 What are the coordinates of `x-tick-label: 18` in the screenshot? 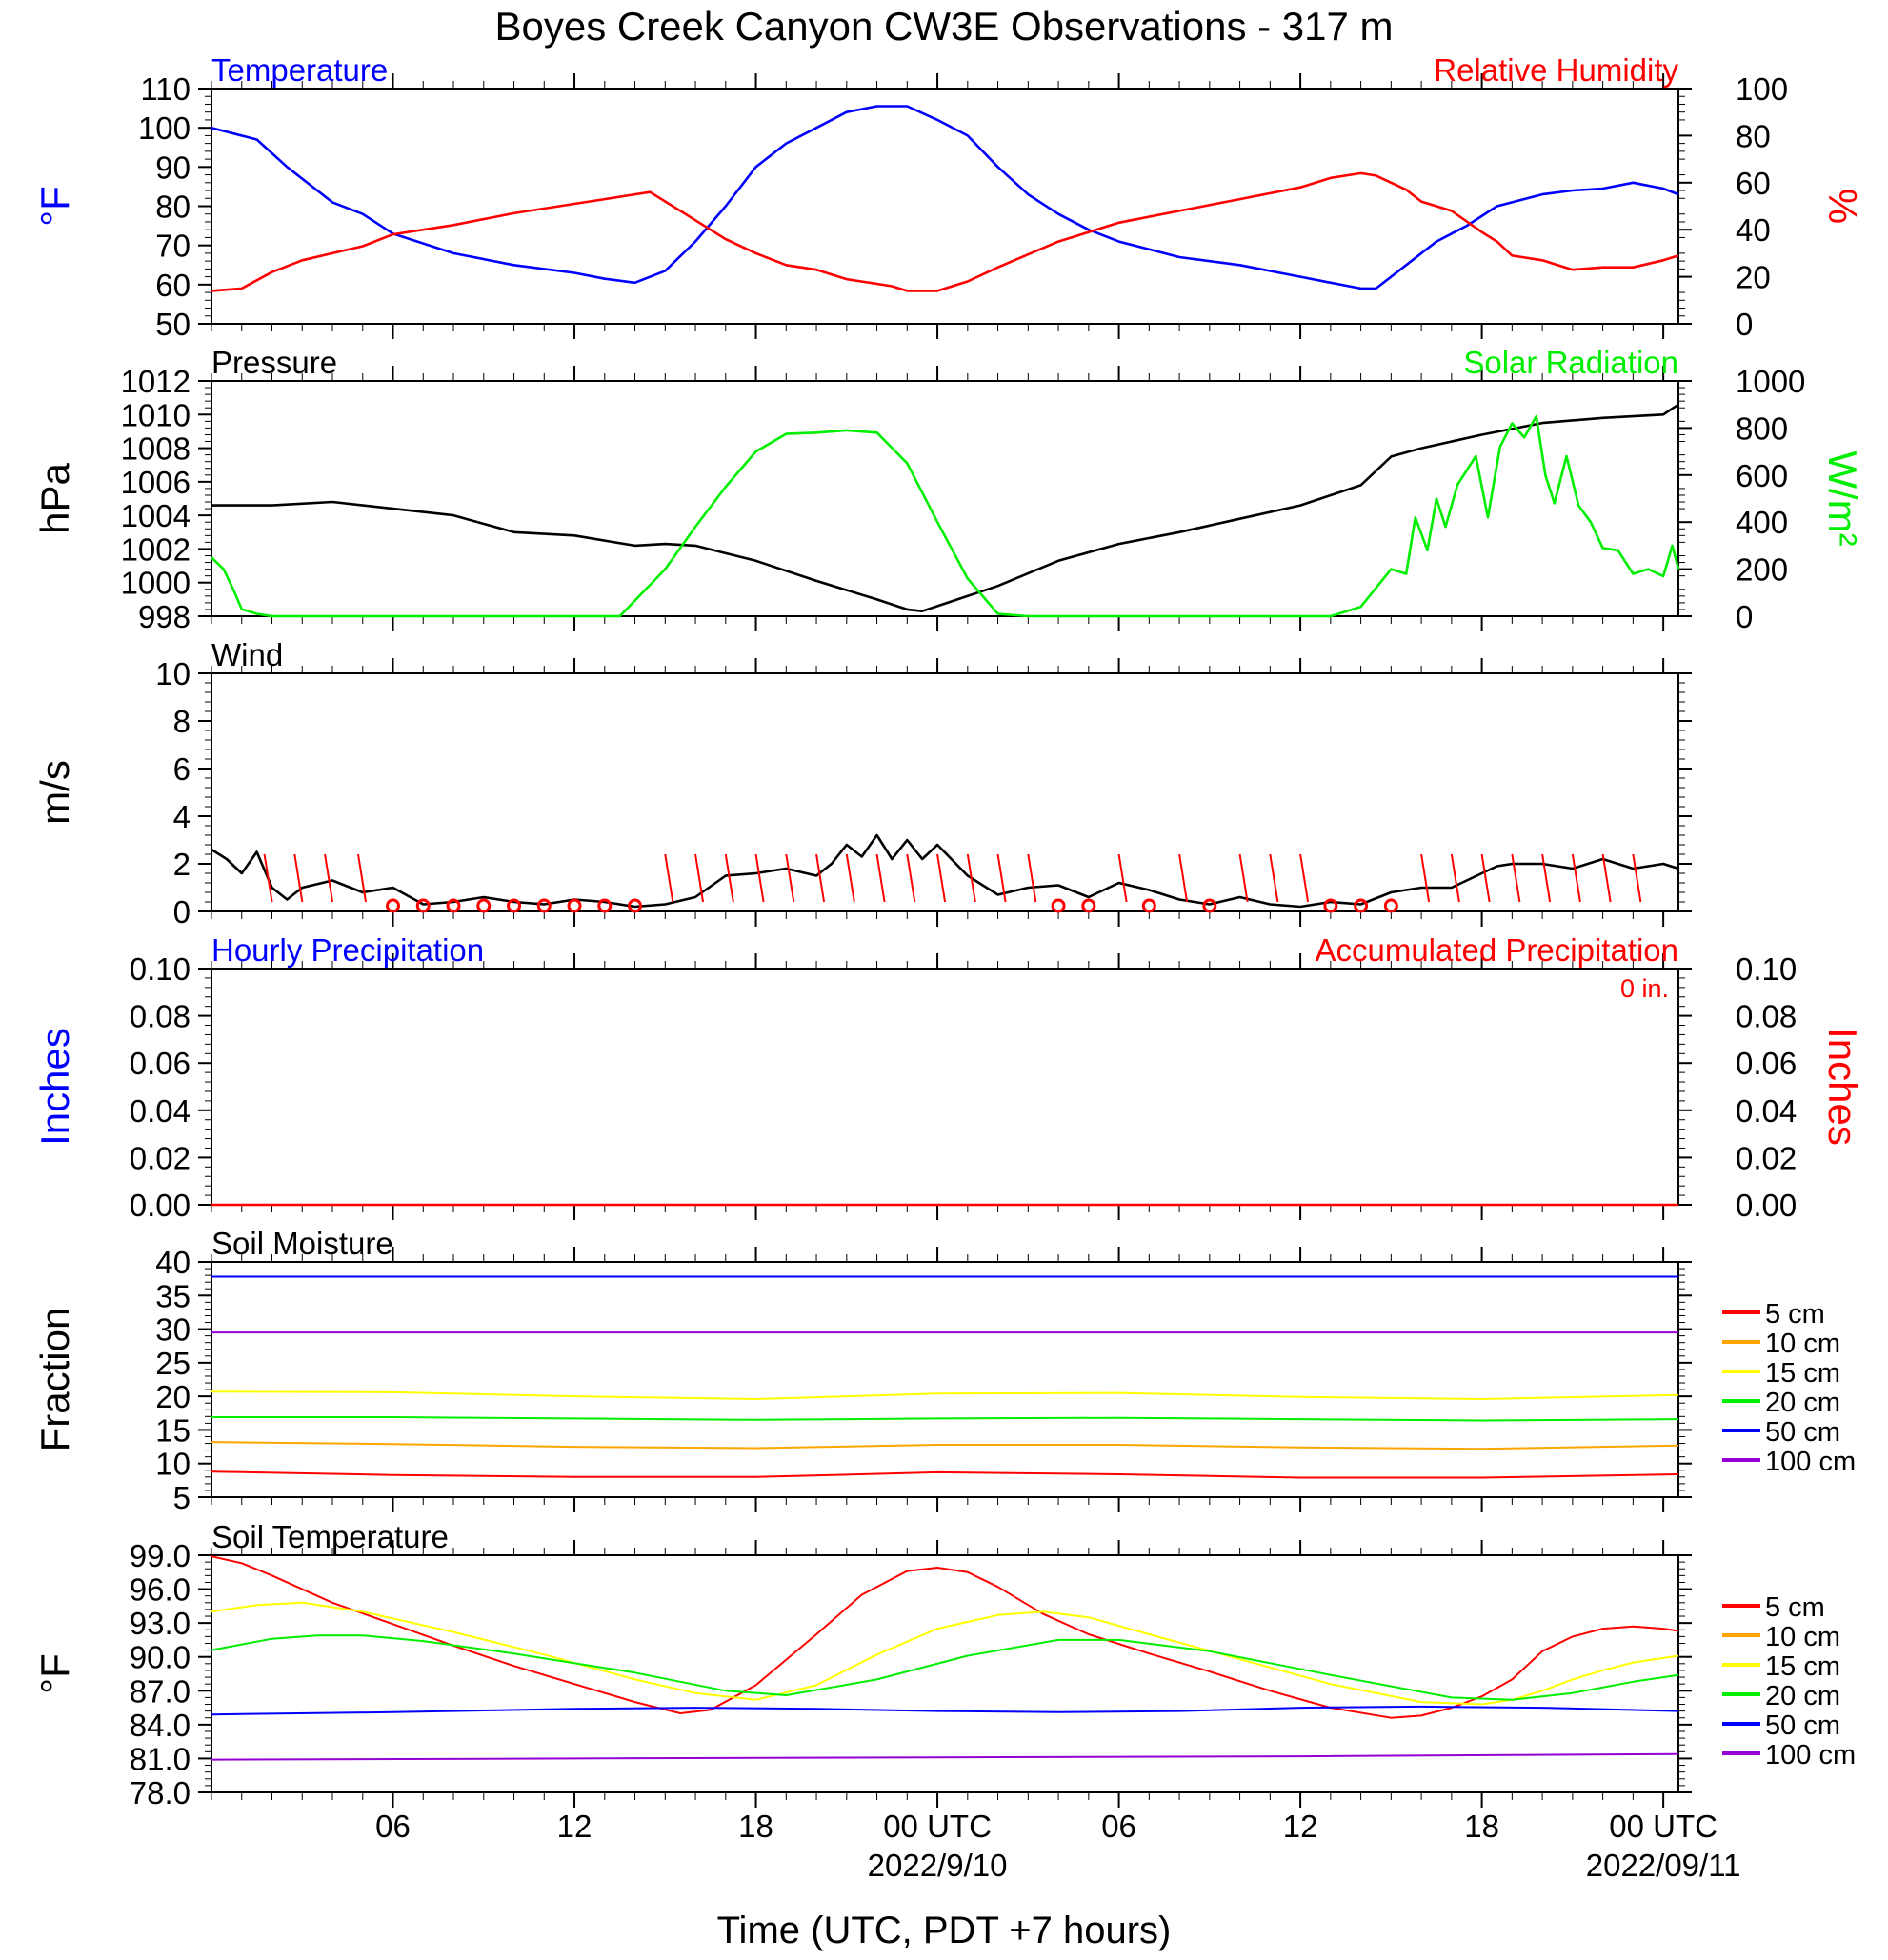 It's located at (1481, 1826).